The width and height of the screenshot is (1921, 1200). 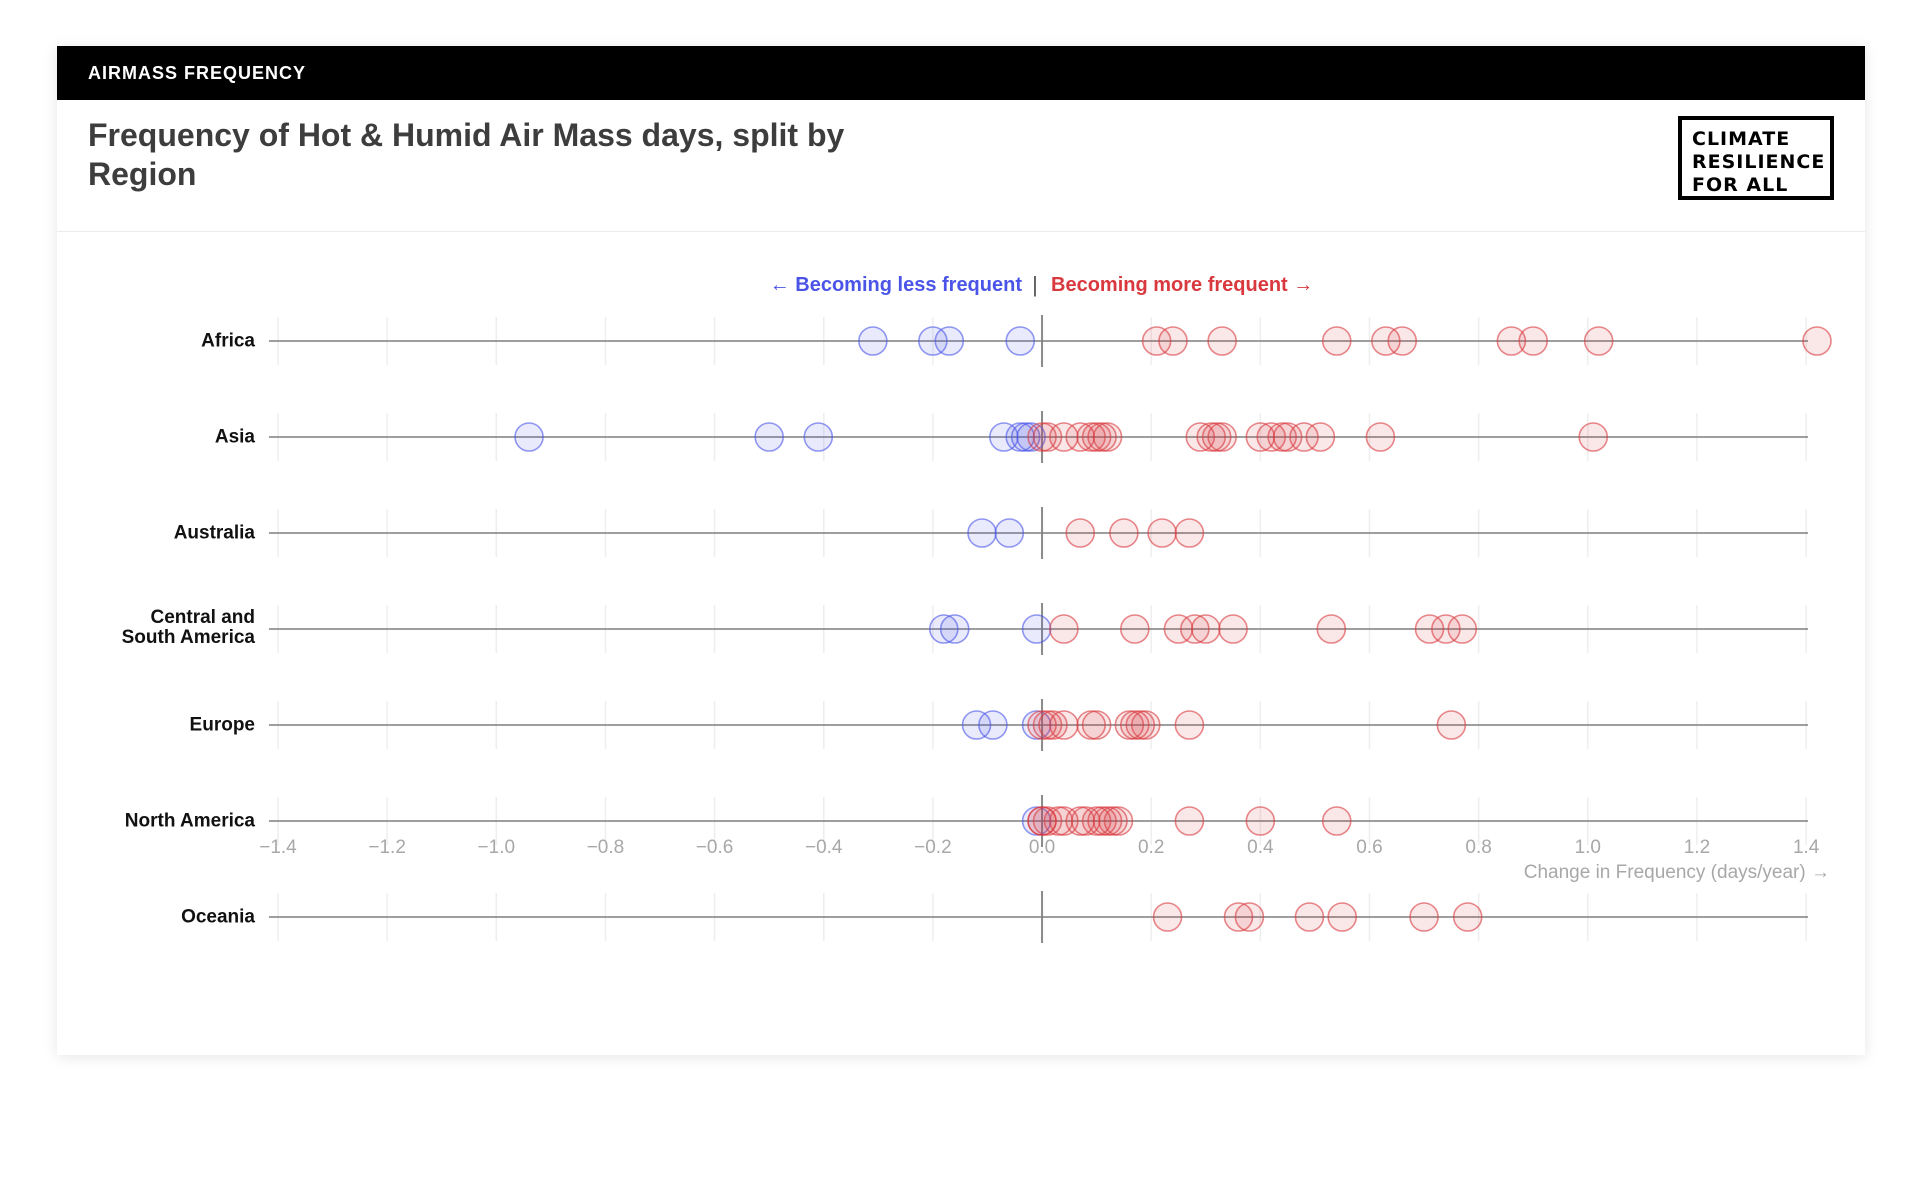 What do you see at coordinates (387, 847) in the screenshot?
I see `x-tick-label: −1.2` at bounding box center [387, 847].